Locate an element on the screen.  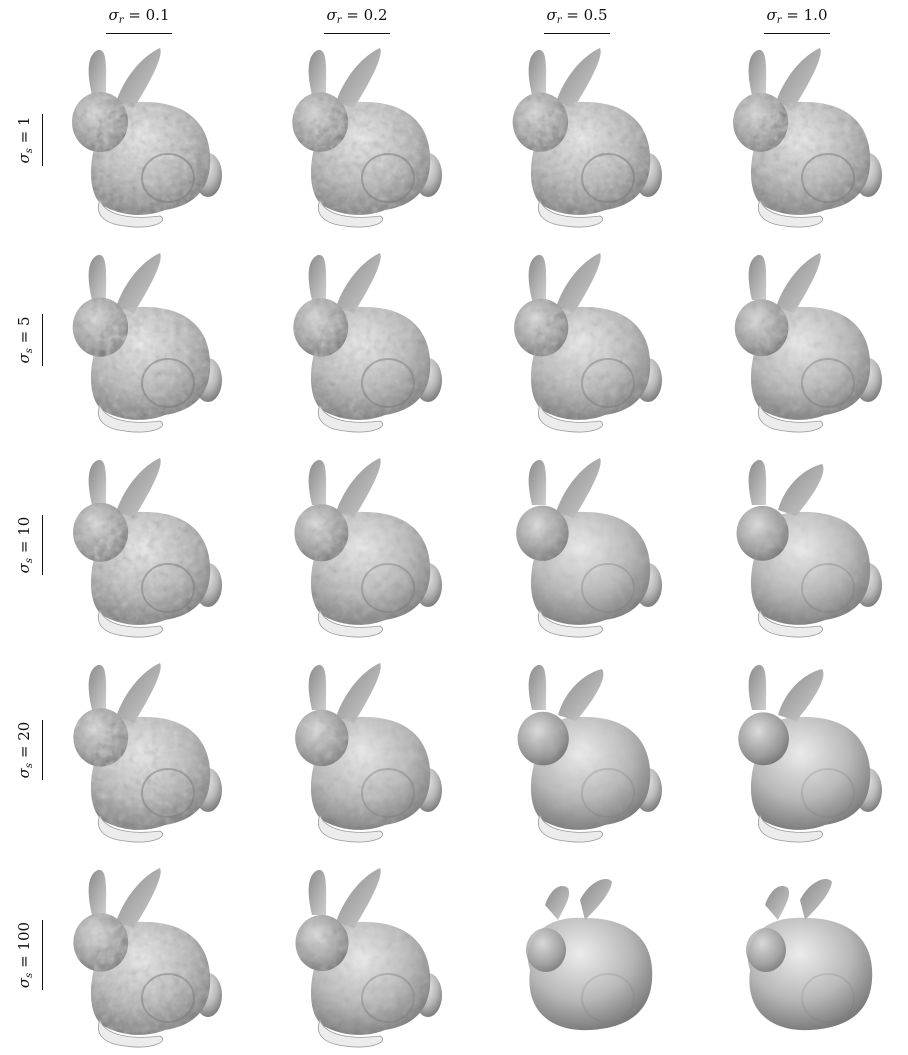
bunny-render-row3-col3 is located at coordinates (580, 547).